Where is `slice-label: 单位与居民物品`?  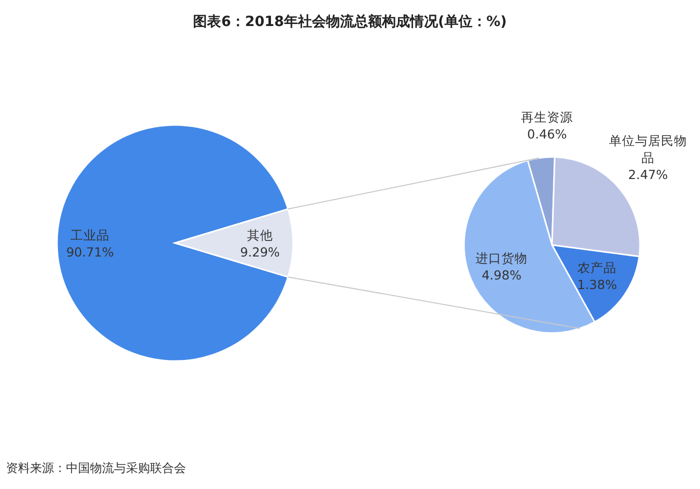 slice-label: 单位与居民物品 is located at coordinates (648, 149).